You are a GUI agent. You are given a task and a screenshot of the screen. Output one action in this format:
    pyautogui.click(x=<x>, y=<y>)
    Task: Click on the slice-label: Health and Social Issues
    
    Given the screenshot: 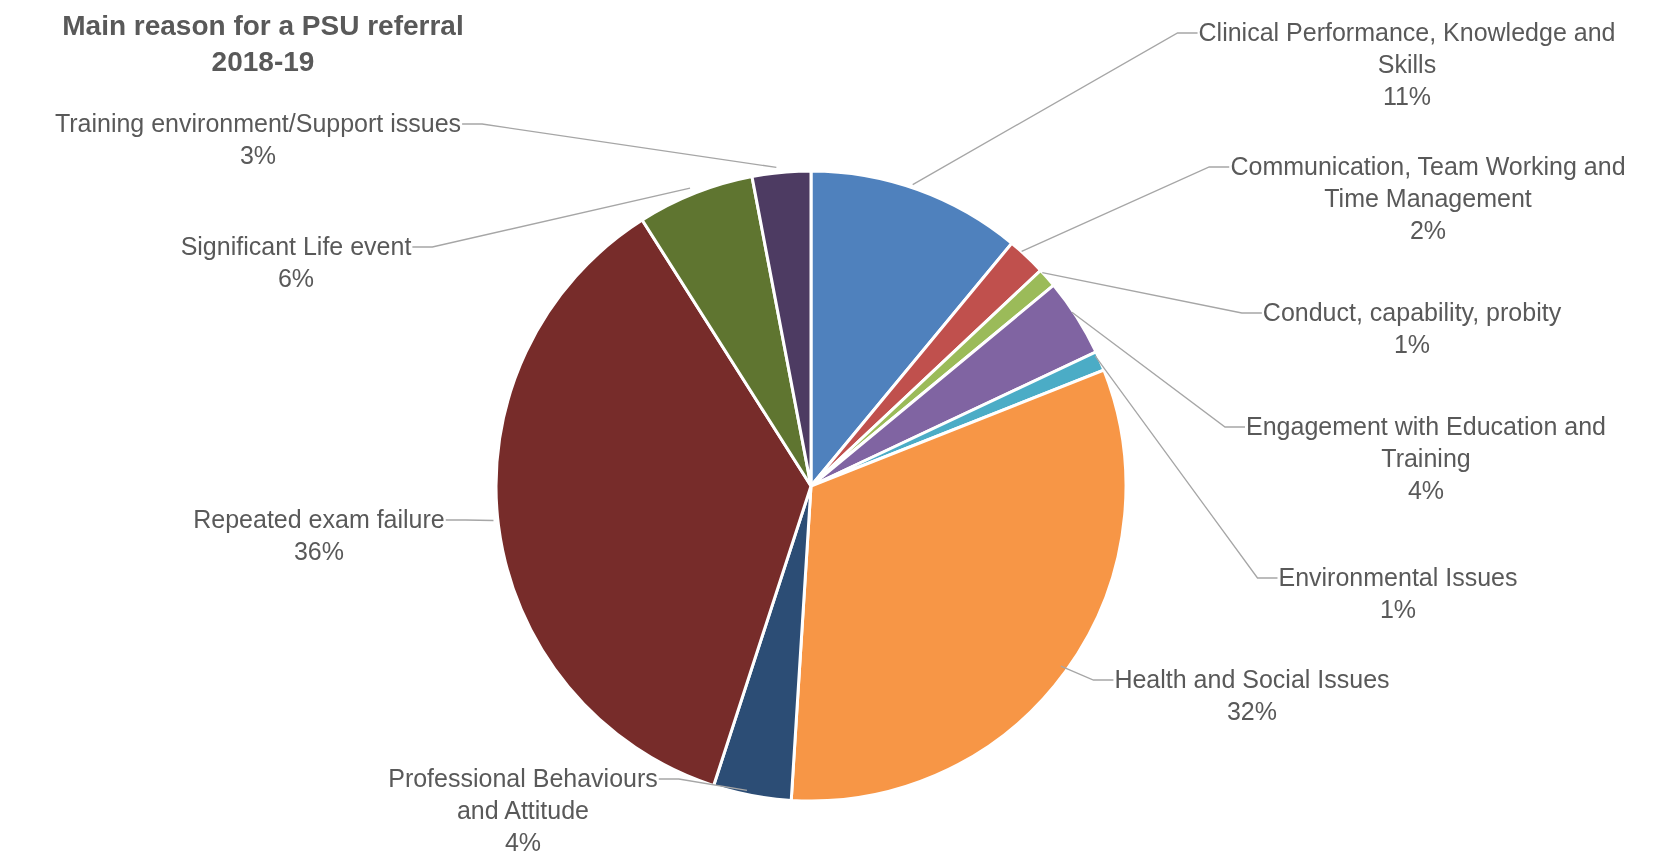 What is the action you would take?
    pyautogui.click(x=1252, y=678)
    